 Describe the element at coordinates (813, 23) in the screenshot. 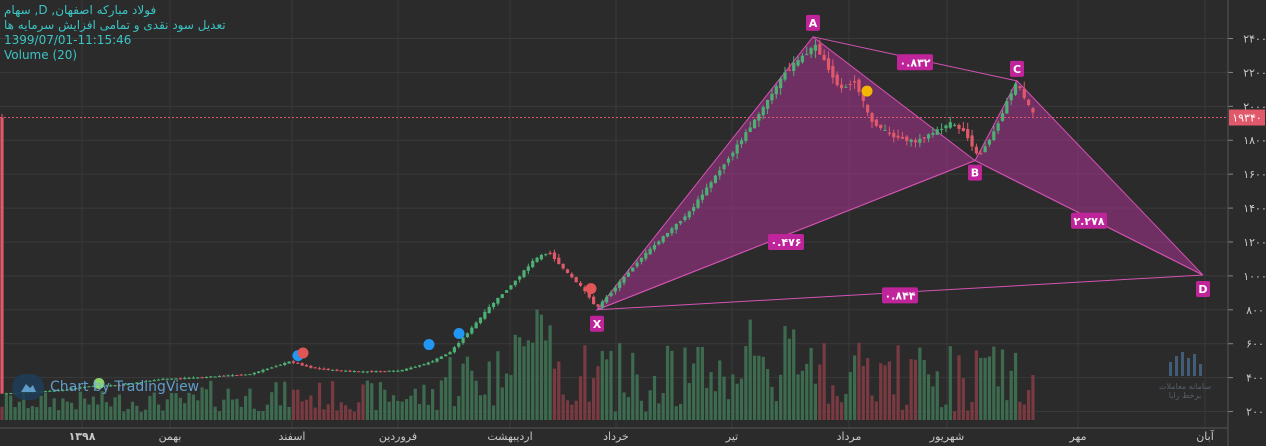

I see `point-label-A: A` at that location.